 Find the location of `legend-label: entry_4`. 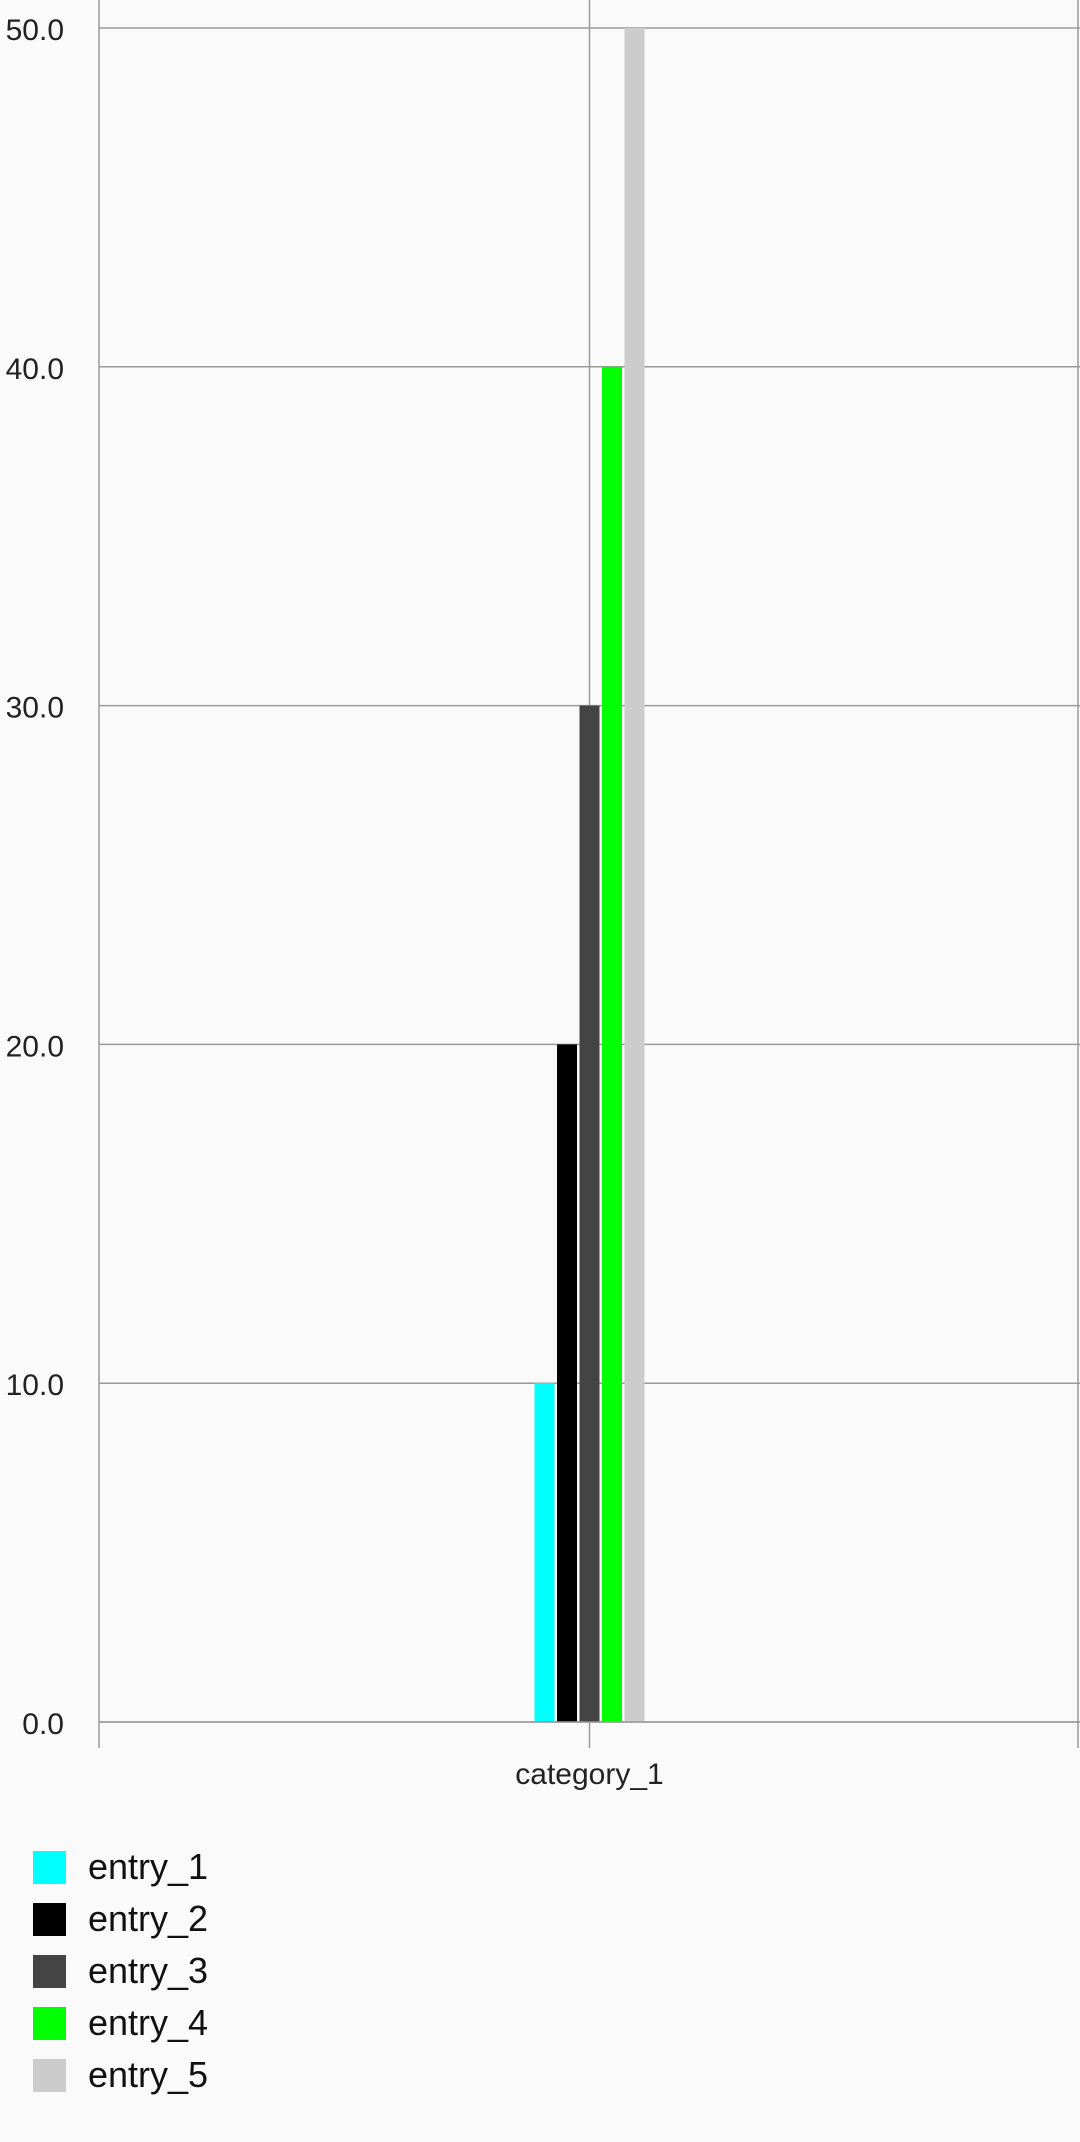

legend-label: entry_4 is located at coordinates (148, 2022).